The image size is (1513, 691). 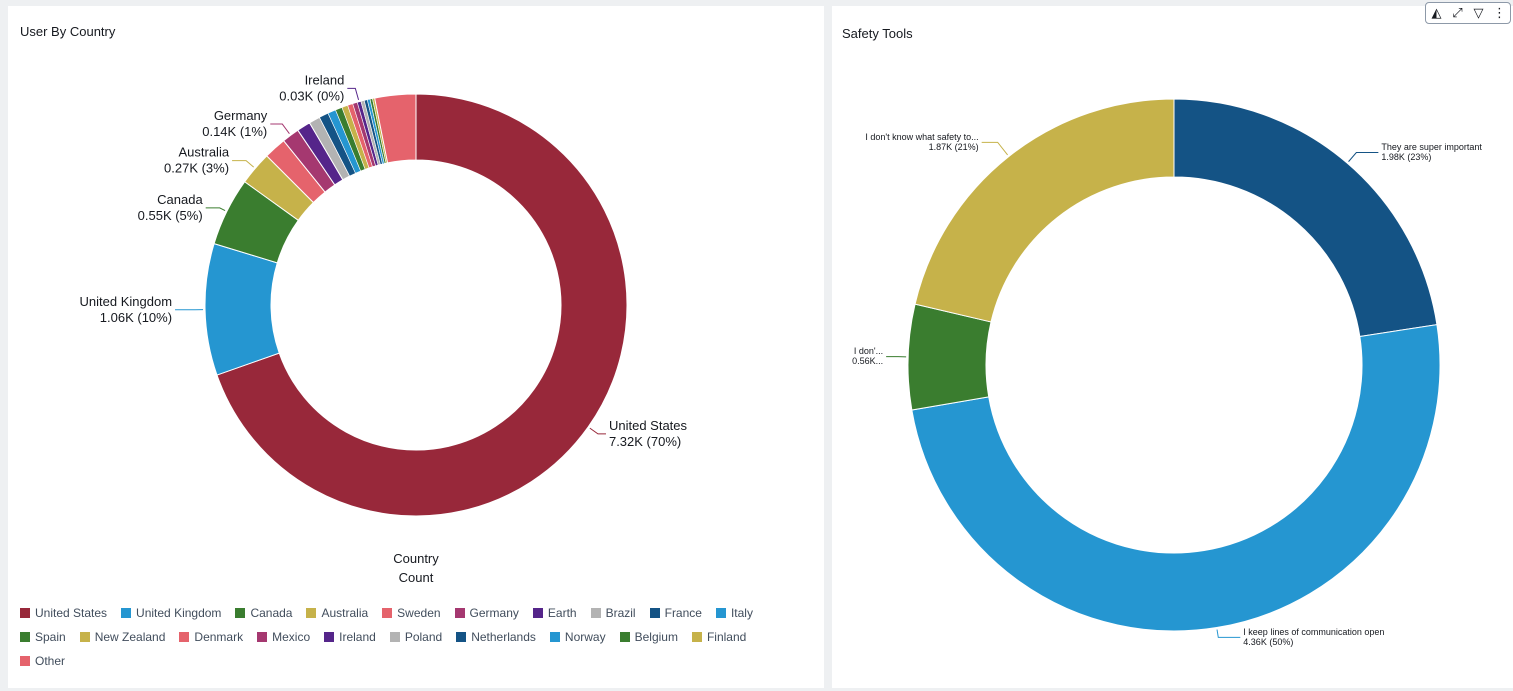 I want to click on label-leader-united-states, so click(x=597, y=431).